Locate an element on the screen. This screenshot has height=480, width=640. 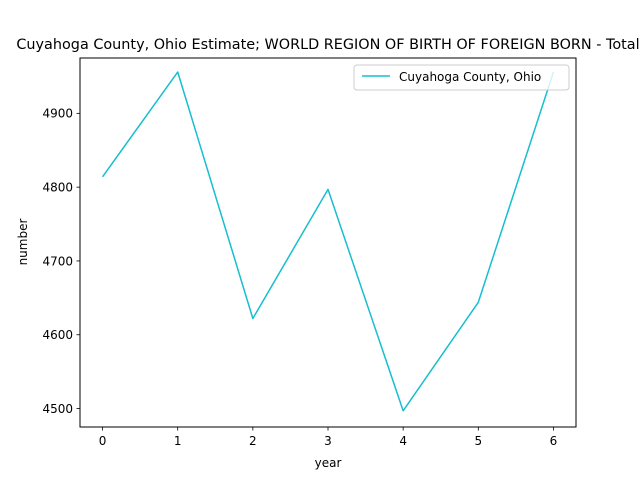
x-tick-label: 3 is located at coordinates (328, 441).